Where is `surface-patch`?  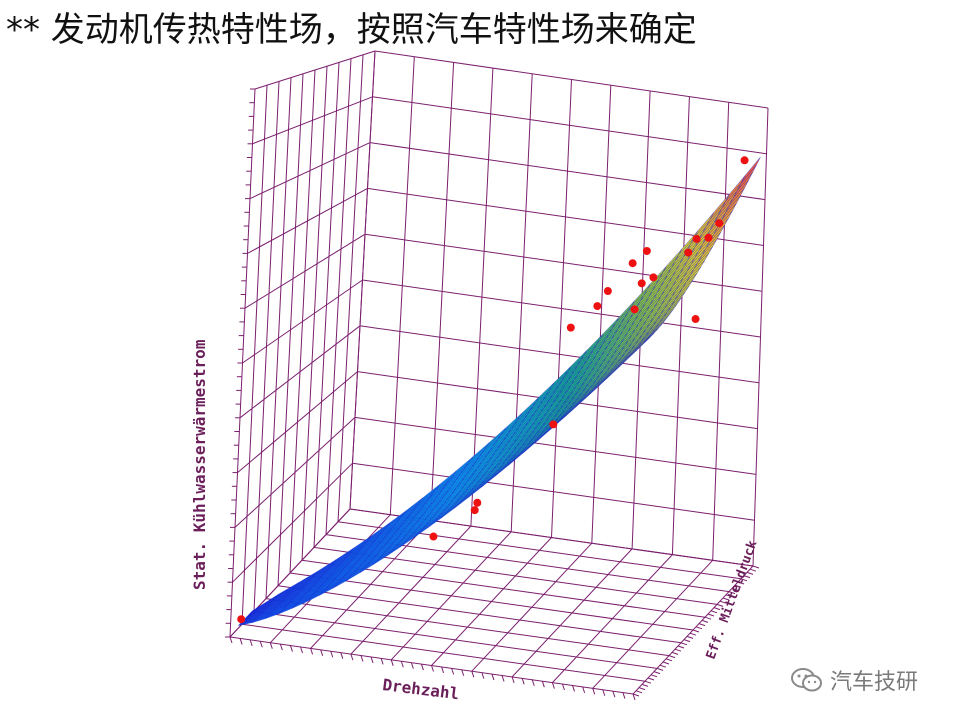 surface-patch is located at coordinates (638, 348).